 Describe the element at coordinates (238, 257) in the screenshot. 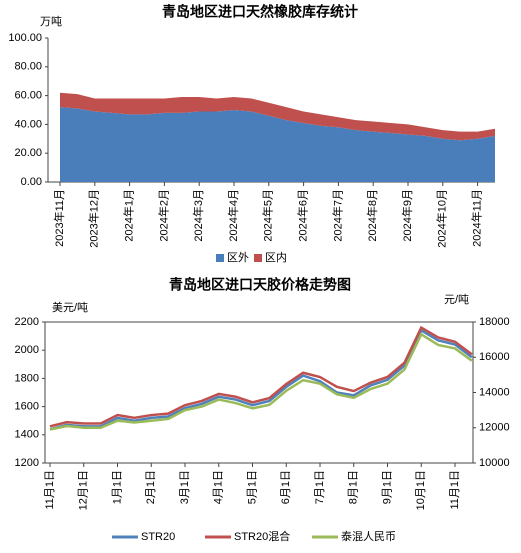

I see `legend-label: 区外` at that location.